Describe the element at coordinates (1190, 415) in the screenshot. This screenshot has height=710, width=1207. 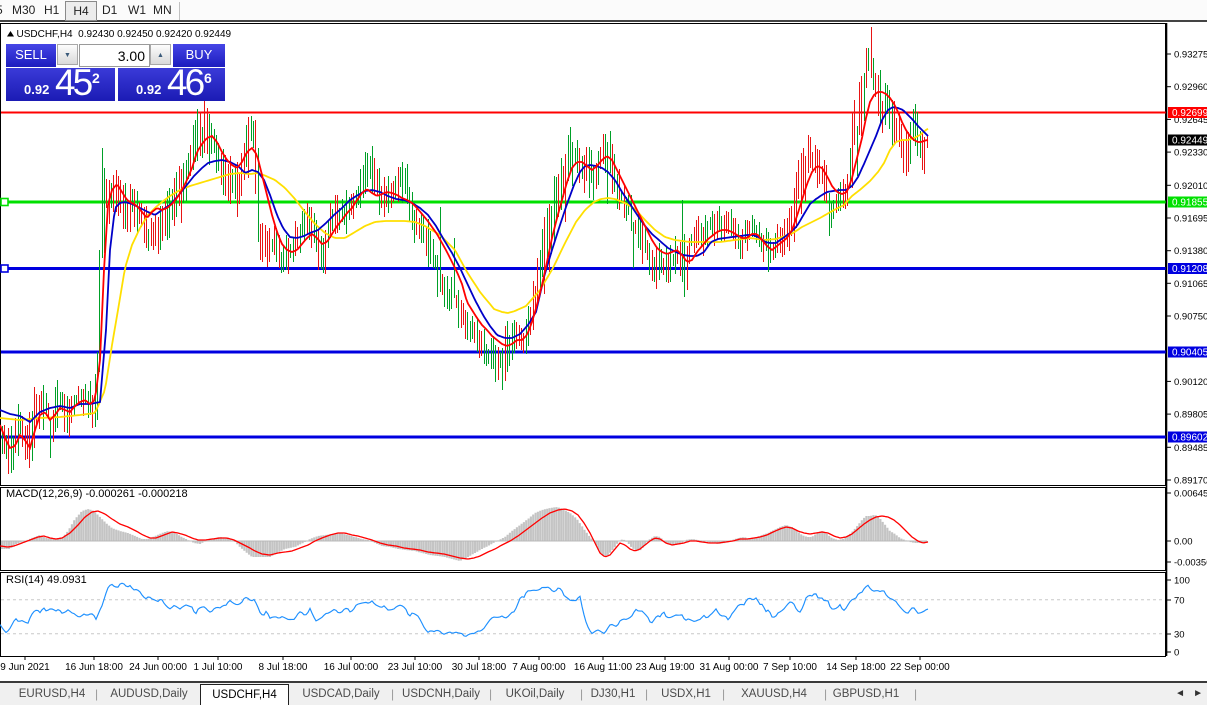
I see `svg-text: 0.89805` at that location.